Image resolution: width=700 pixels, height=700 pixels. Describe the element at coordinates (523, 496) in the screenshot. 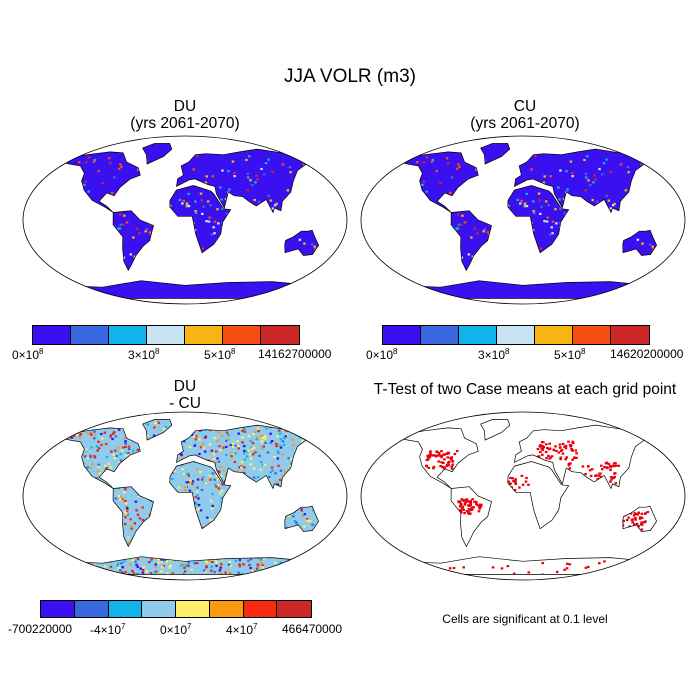

I see `map-ttest` at that location.